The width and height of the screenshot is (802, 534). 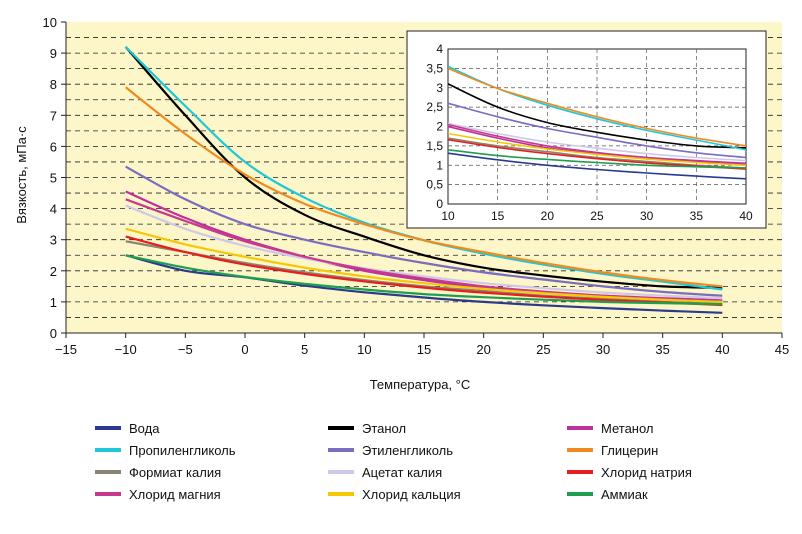 What do you see at coordinates (53, 209) in the screenshot?
I see `y-tick-label: 4` at bounding box center [53, 209].